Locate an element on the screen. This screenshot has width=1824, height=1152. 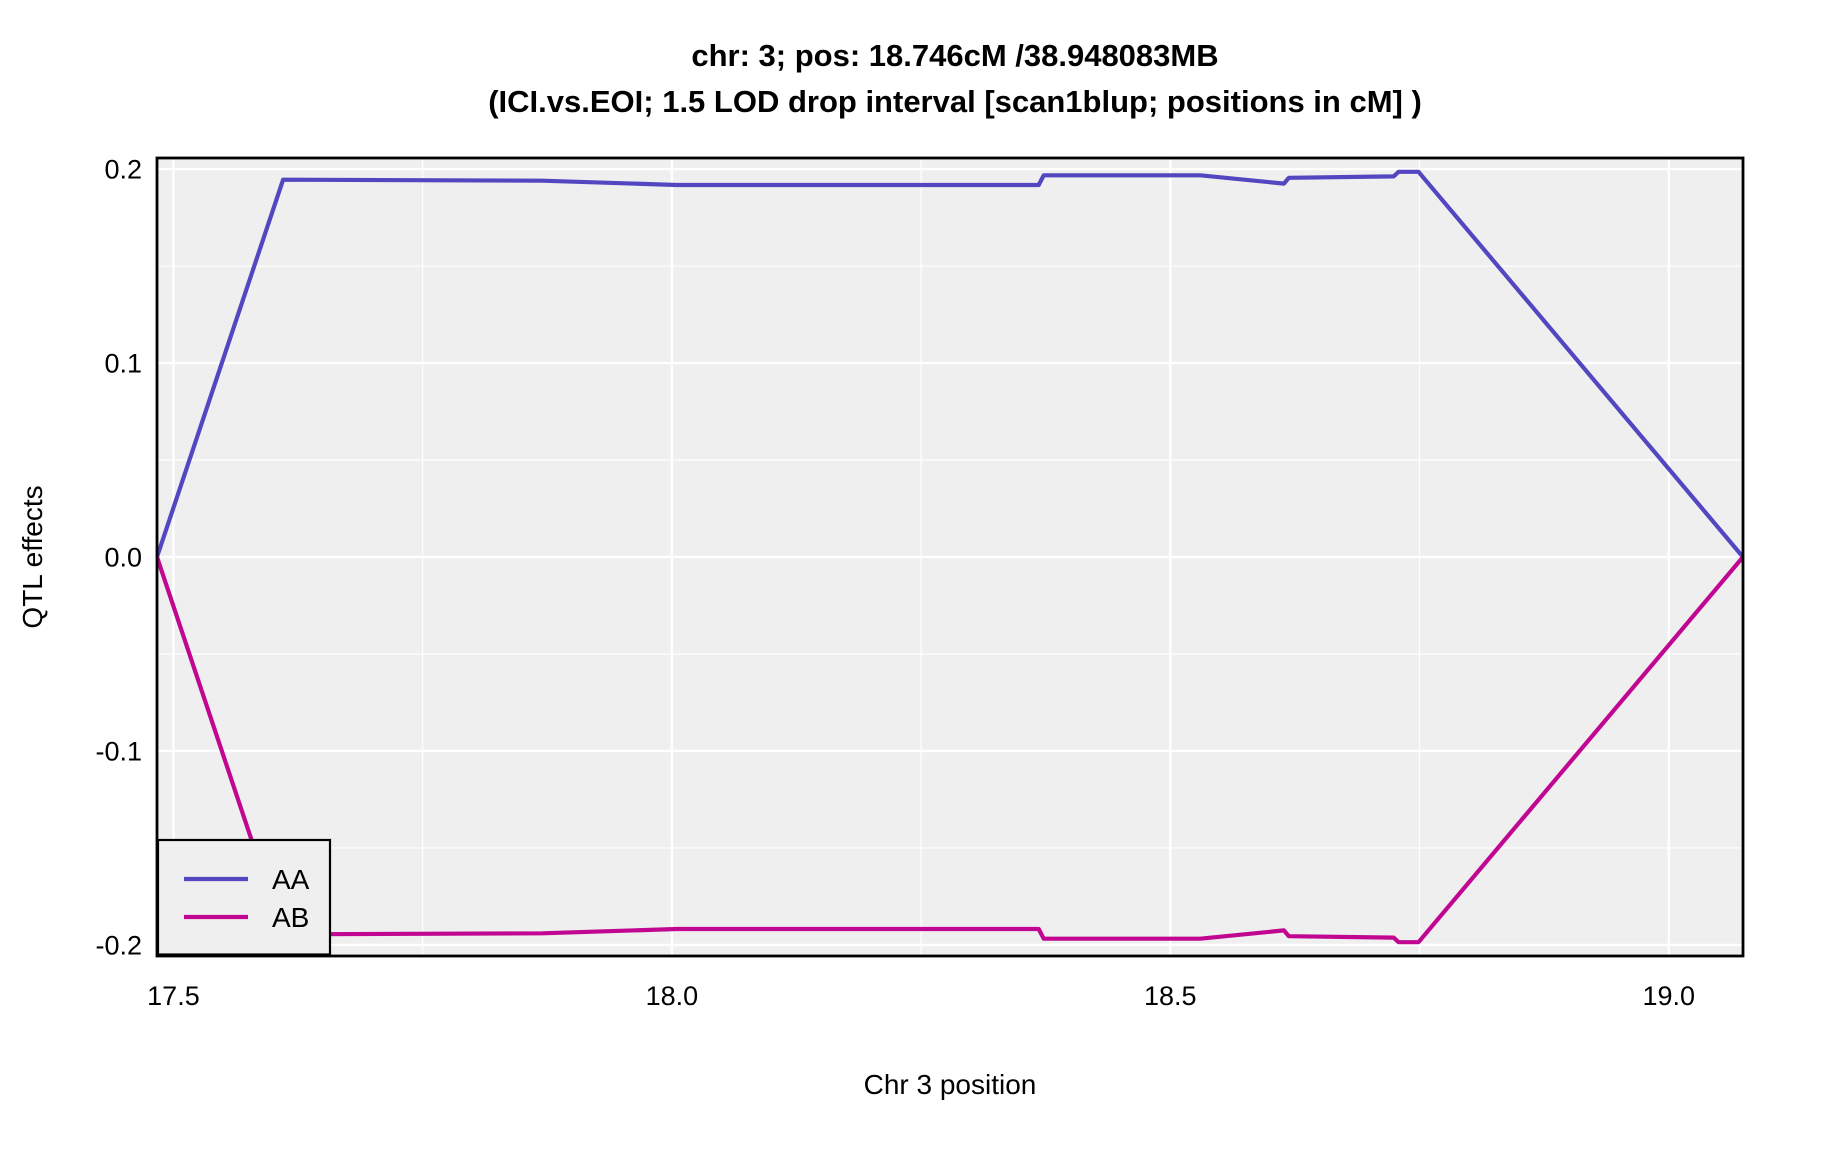
legend: AA AB is located at coordinates (244, 897).